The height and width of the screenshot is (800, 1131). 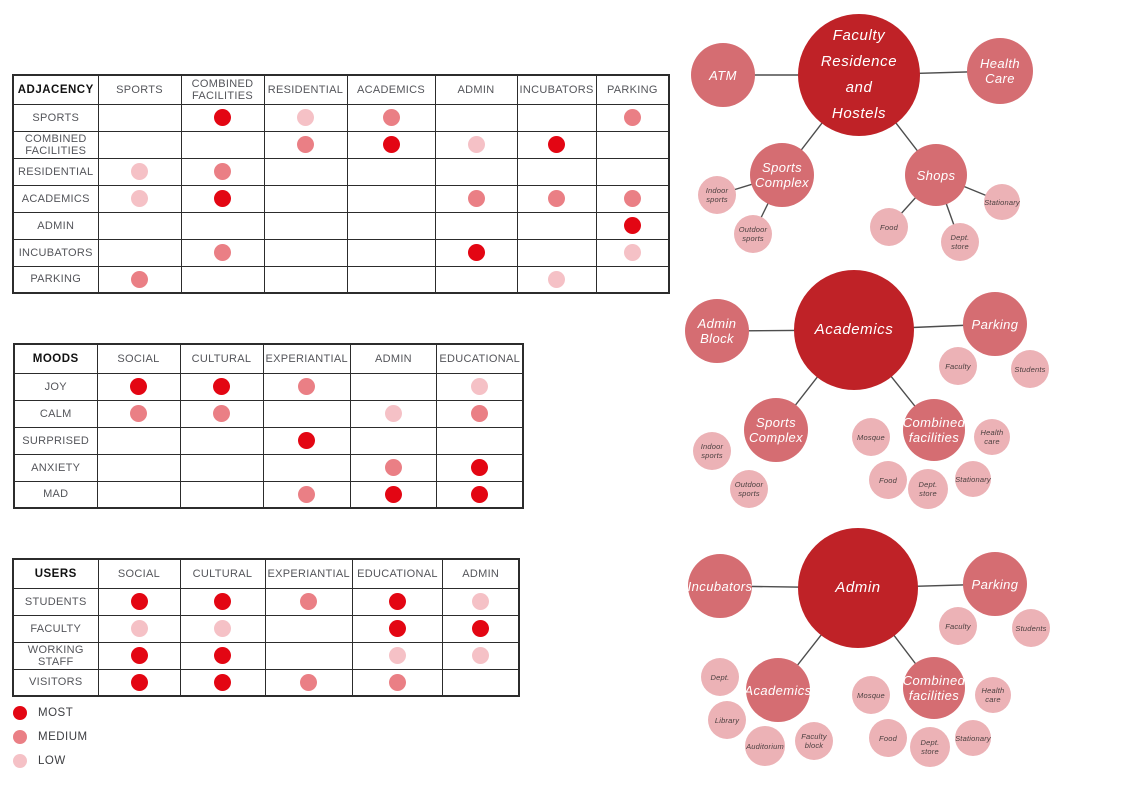 What do you see at coordinates (930, 751) in the screenshot?
I see `bubble-label-line: store` at bounding box center [930, 751].